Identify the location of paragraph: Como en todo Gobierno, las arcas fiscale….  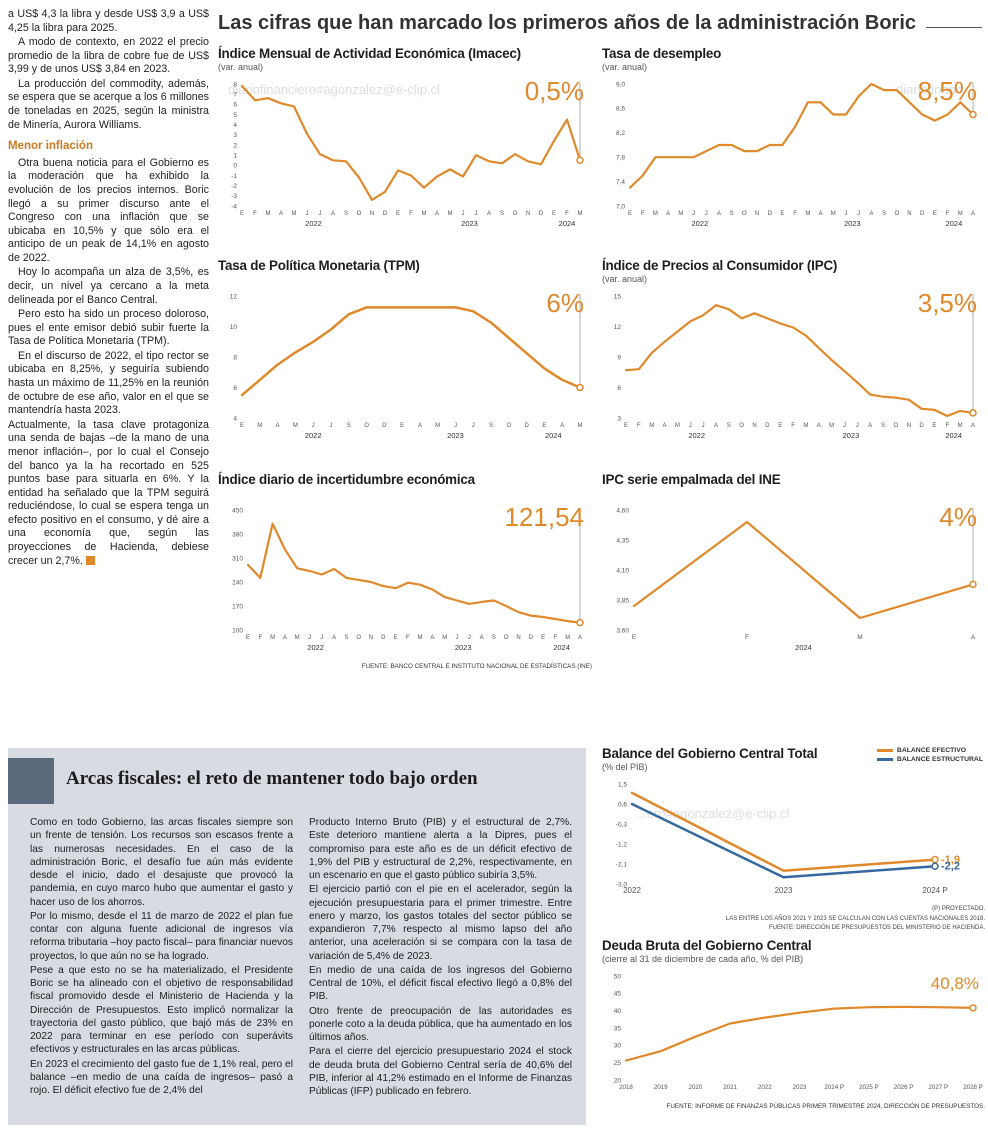
(161, 862).